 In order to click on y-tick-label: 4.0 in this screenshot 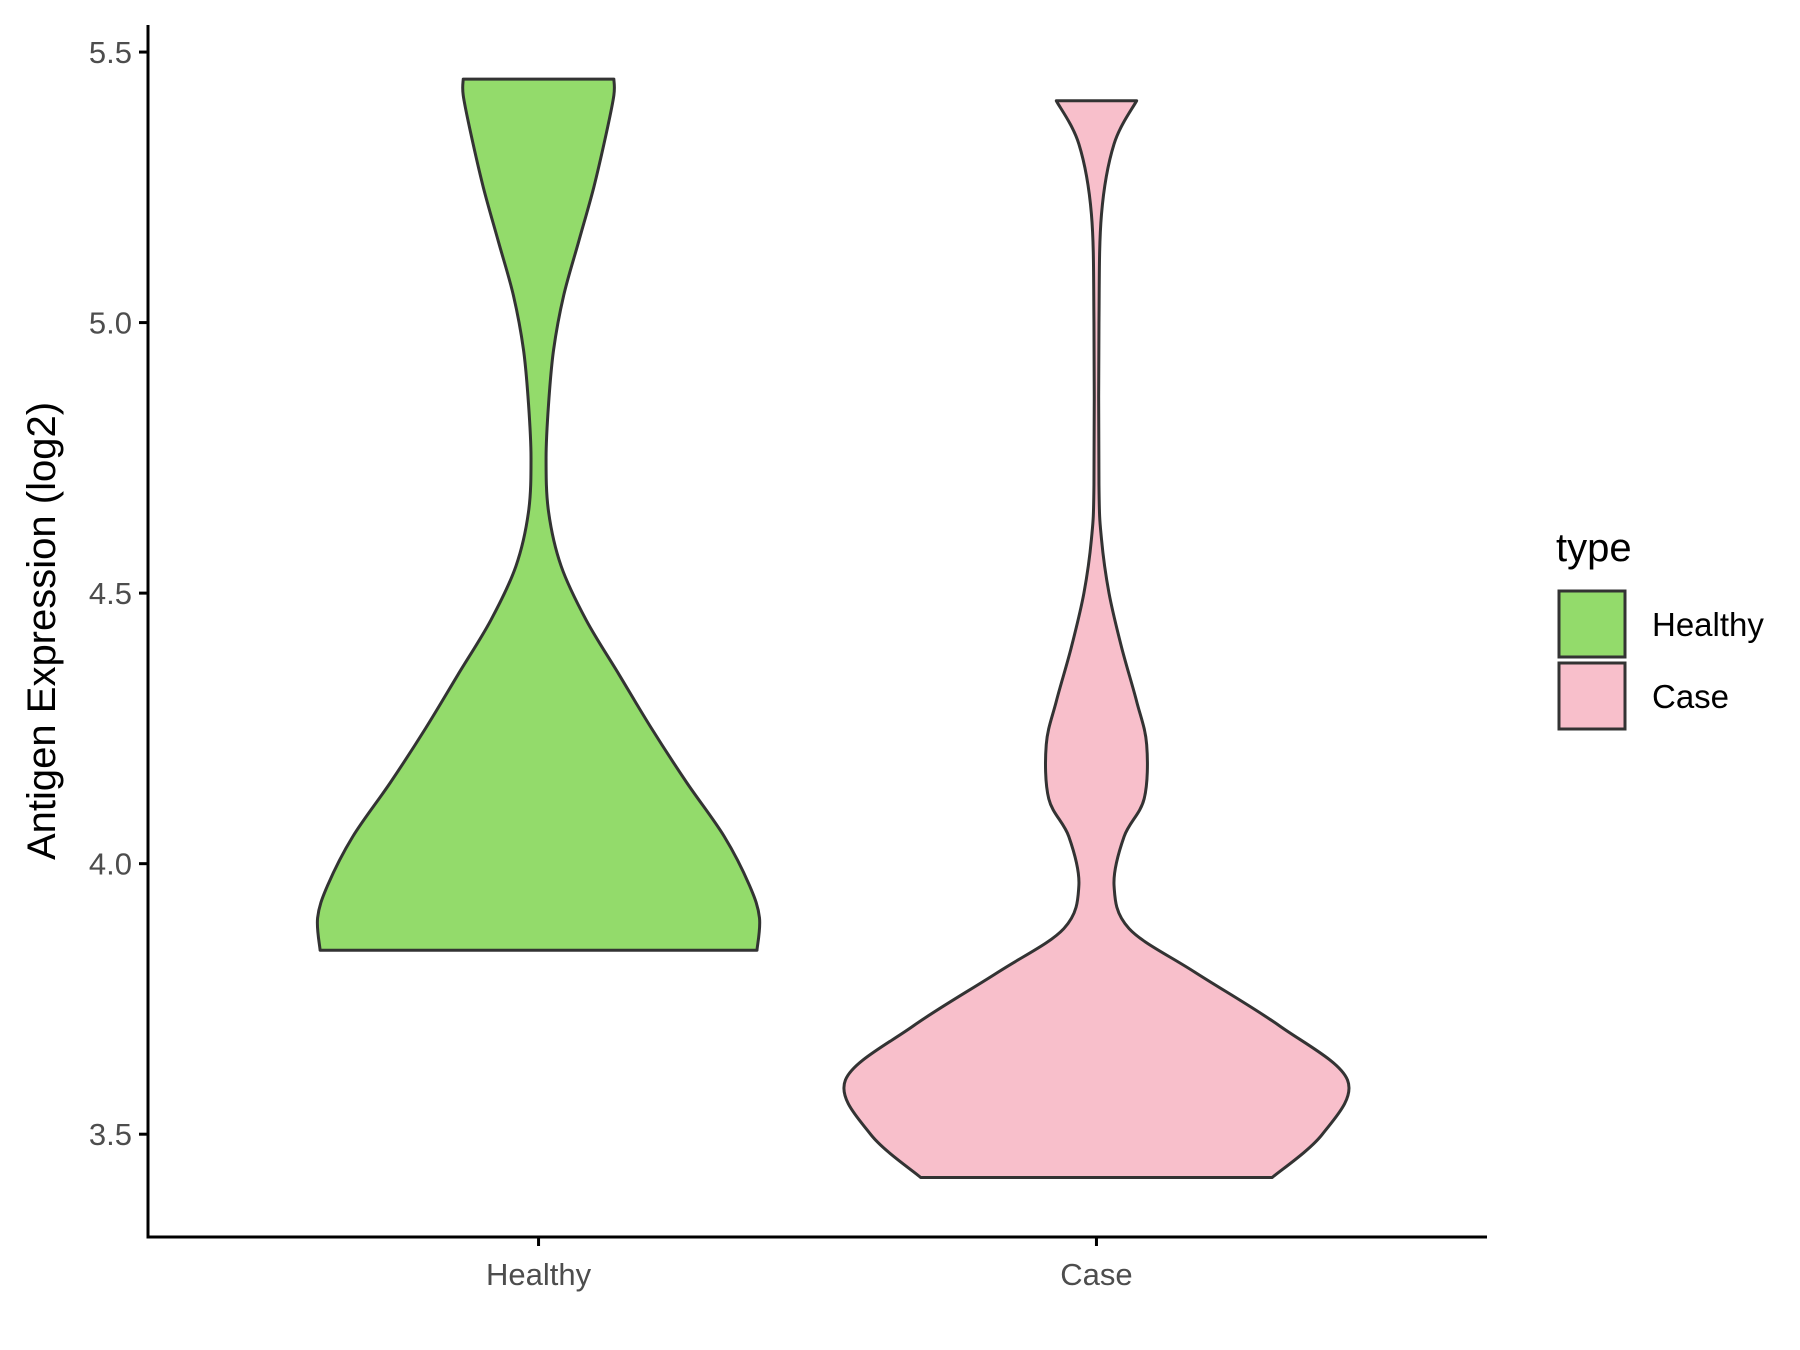, I will do `click(110, 864)`.